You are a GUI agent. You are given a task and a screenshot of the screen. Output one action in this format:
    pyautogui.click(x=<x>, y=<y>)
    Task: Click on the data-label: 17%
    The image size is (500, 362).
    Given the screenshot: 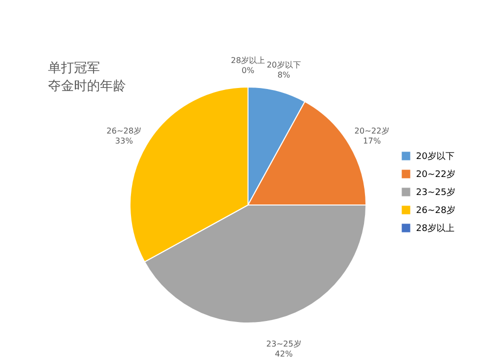 What is the action you would take?
    pyautogui.click(x=372, y=141)
    